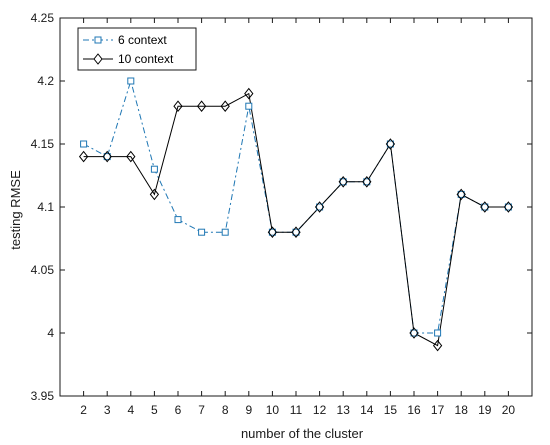 This screenshot has height=445, width=550. Describe the element at coordinates (414, 410) in the screenshot. I see `x-tick-label: 16` at that location.